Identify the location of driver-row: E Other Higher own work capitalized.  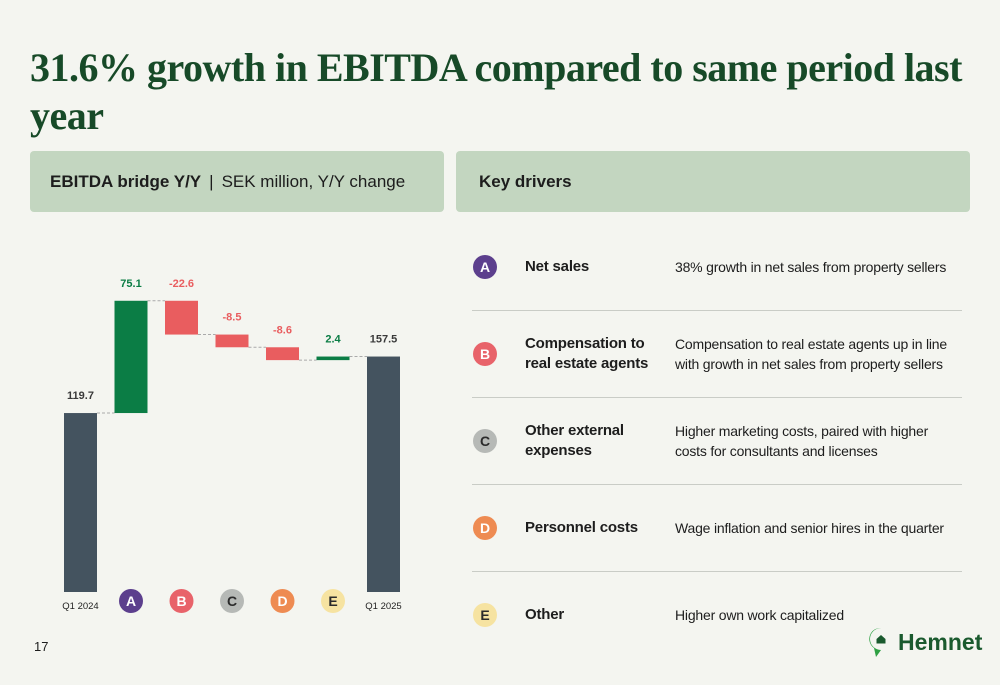
(717, 615).